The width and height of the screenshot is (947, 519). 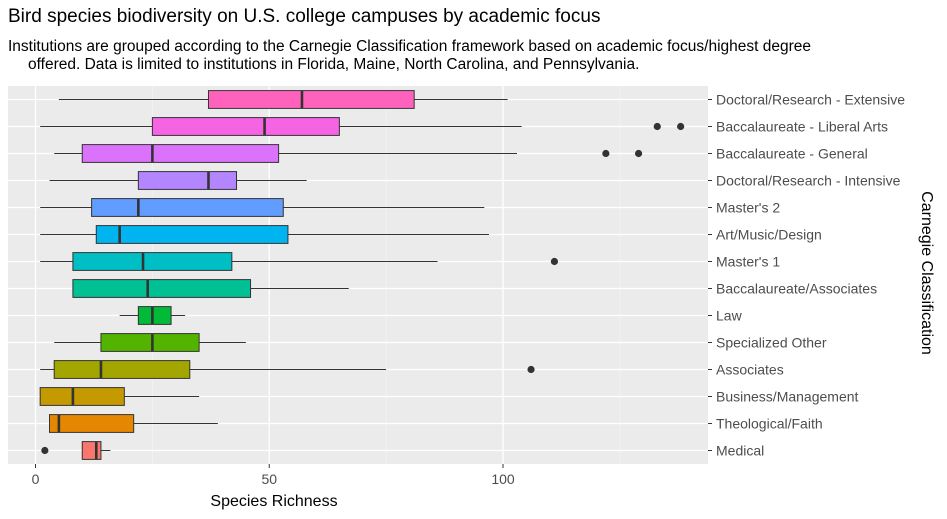 What do you see at coordinates (926, 273) in the screenshot?
I see `y-axis-title: Carnegie Classification` at bounding box center [926, 273].